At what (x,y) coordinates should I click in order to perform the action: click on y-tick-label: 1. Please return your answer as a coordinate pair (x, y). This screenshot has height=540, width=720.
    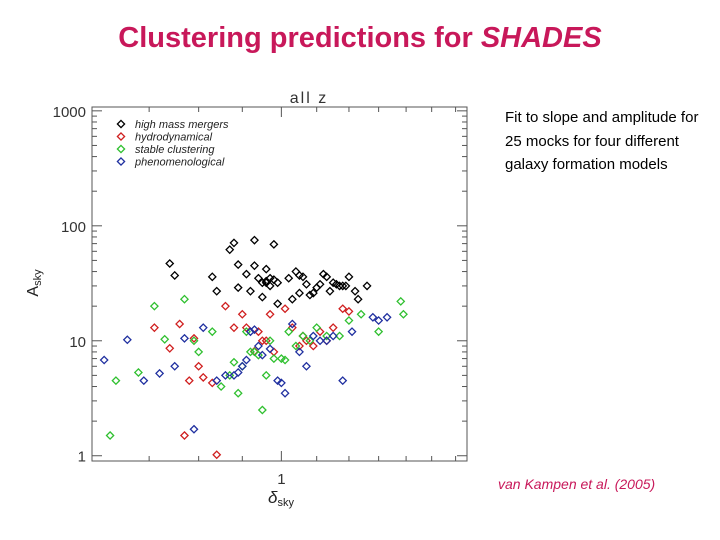
    Looking at the image, I should click on (82, 457).